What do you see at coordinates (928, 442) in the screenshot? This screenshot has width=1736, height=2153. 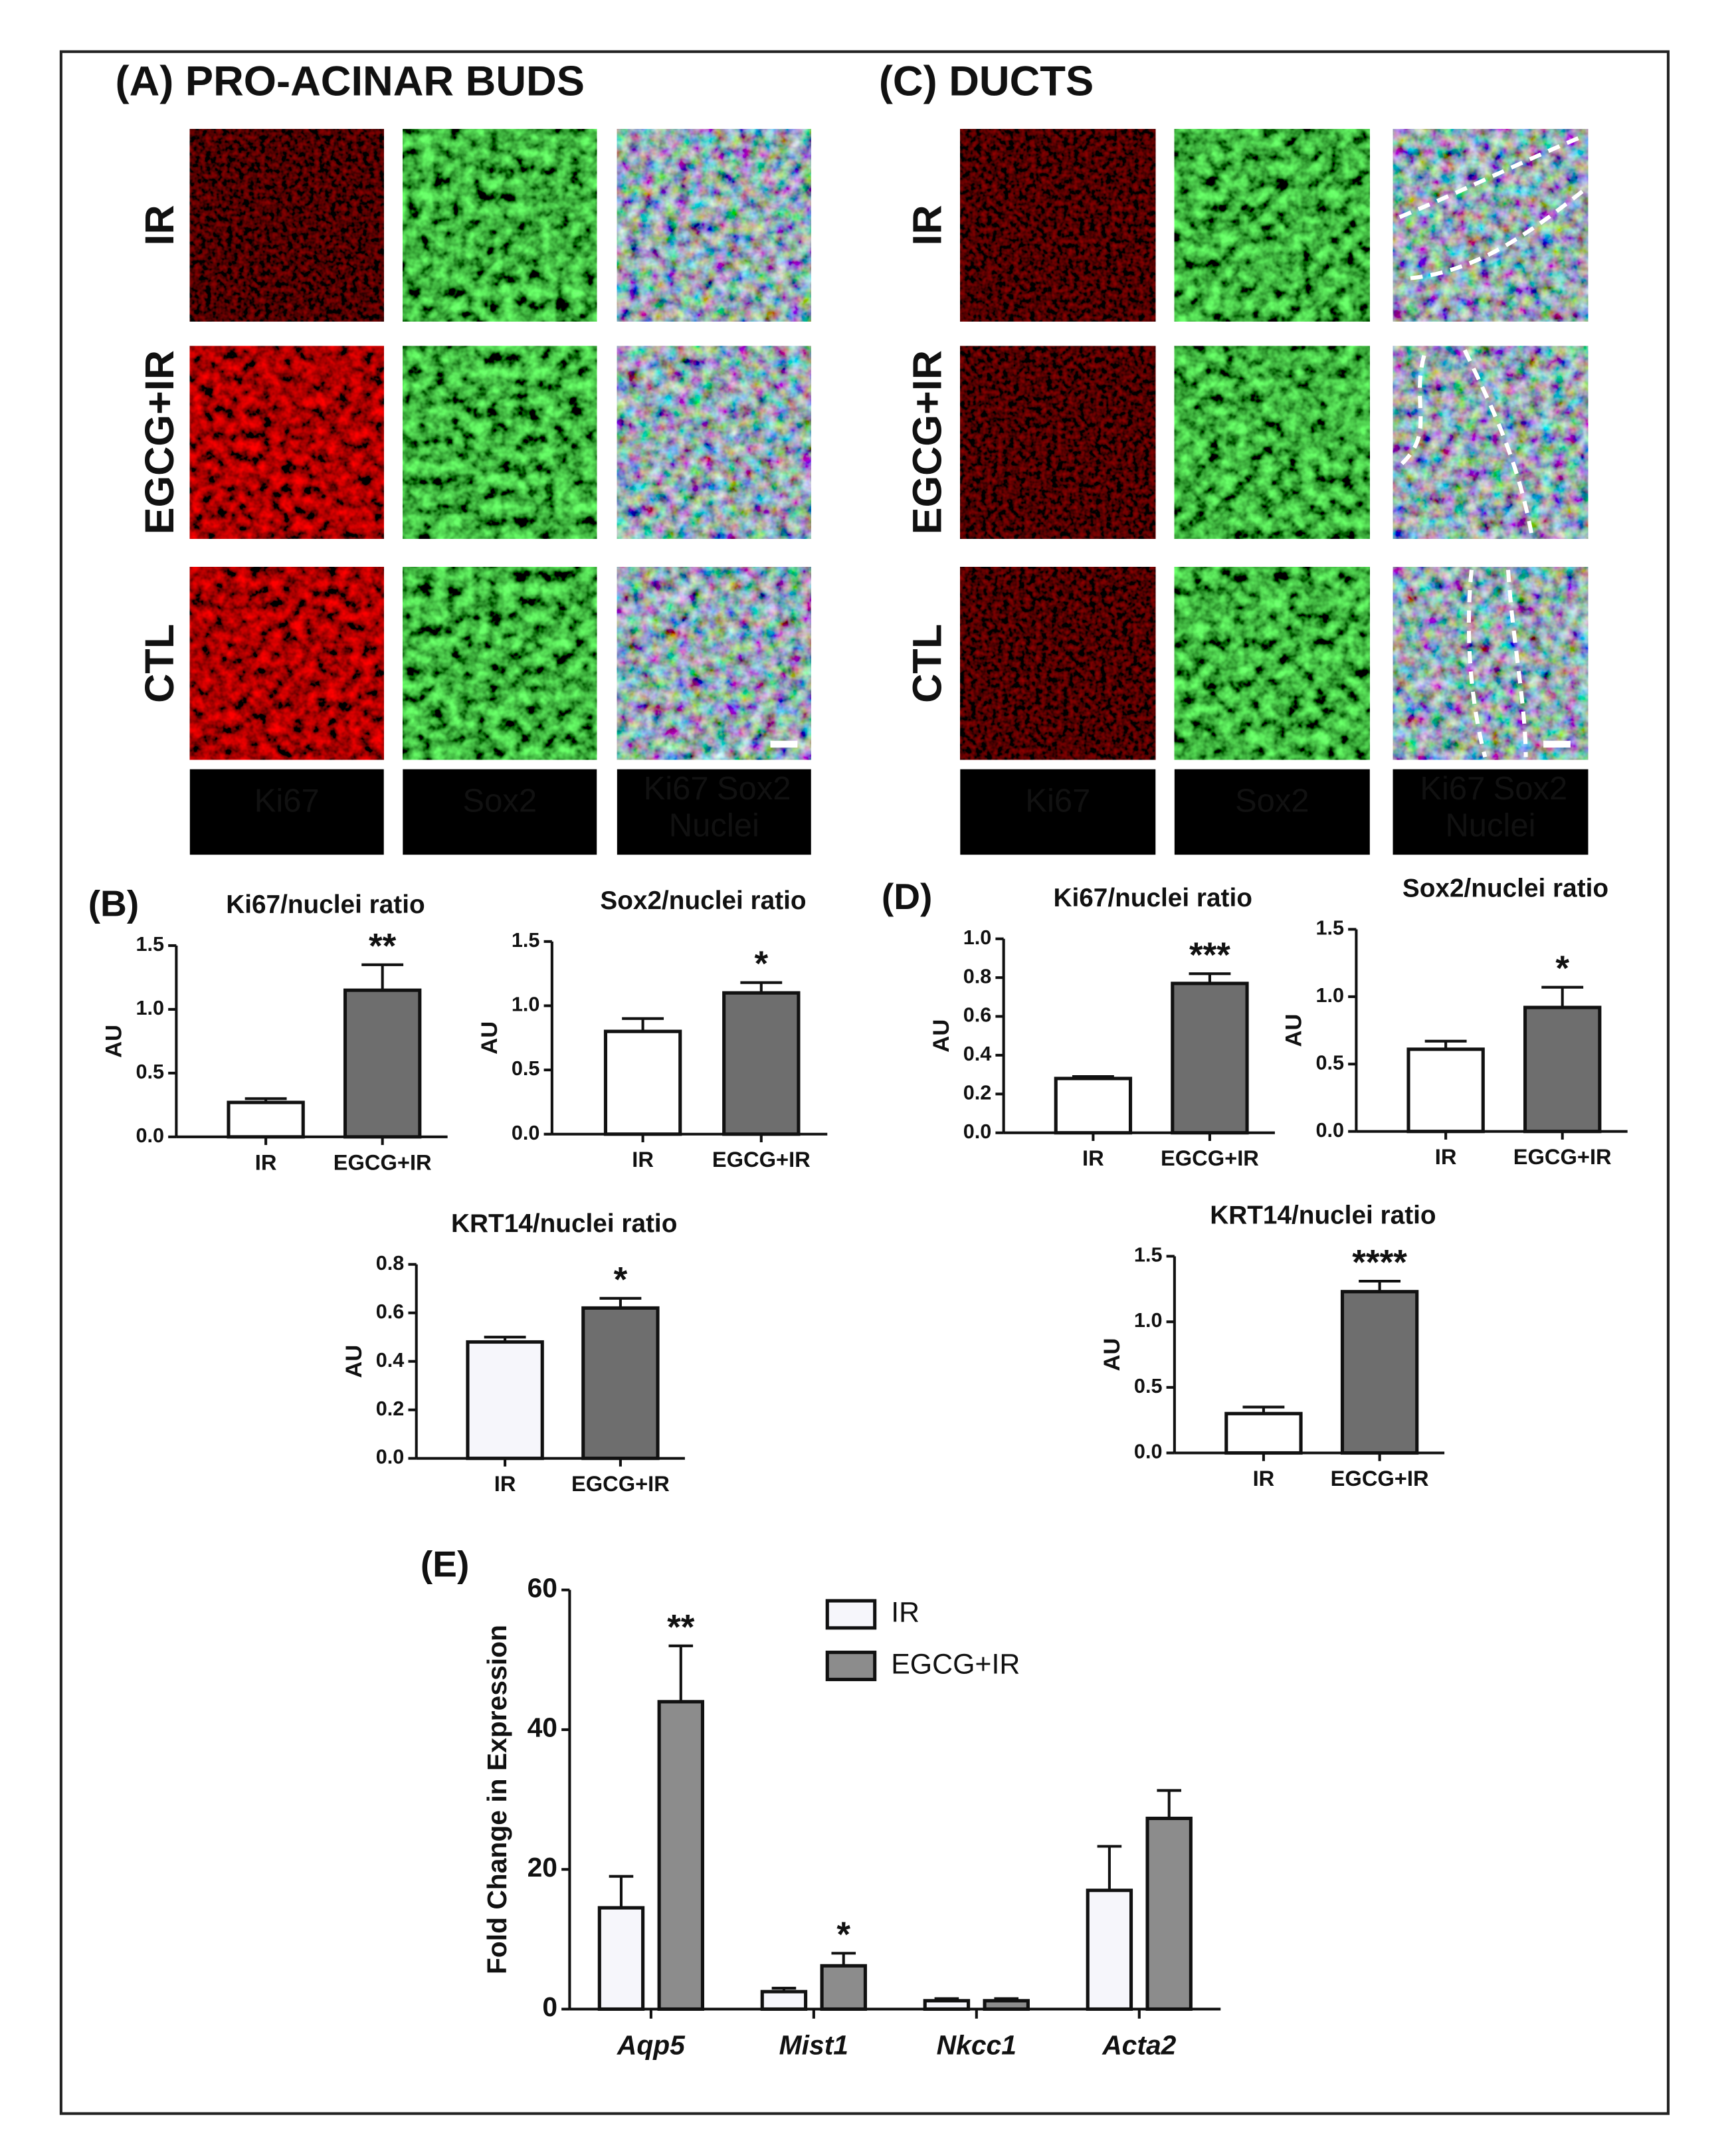 I see `row-label: EGCG+IR` at bounding box center [928, 442].